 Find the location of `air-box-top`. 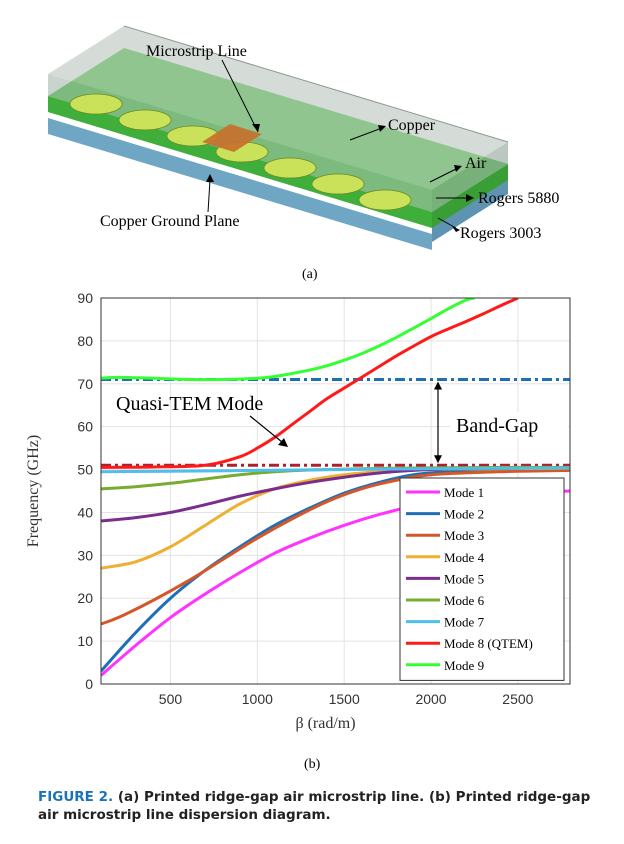

air-box-top is located at coordinates (278, 108).